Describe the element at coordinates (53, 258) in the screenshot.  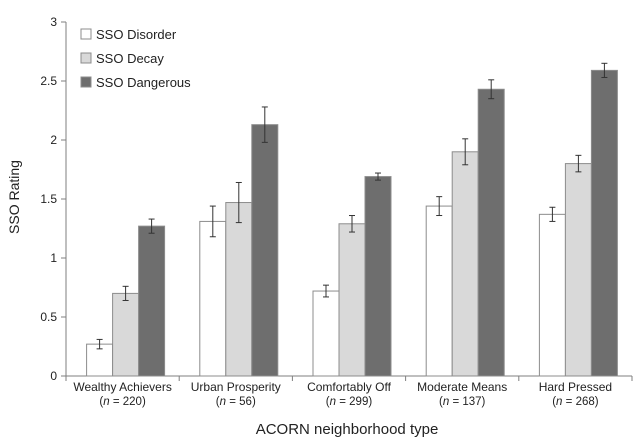
I see `y-tick-label: 1` at that location.